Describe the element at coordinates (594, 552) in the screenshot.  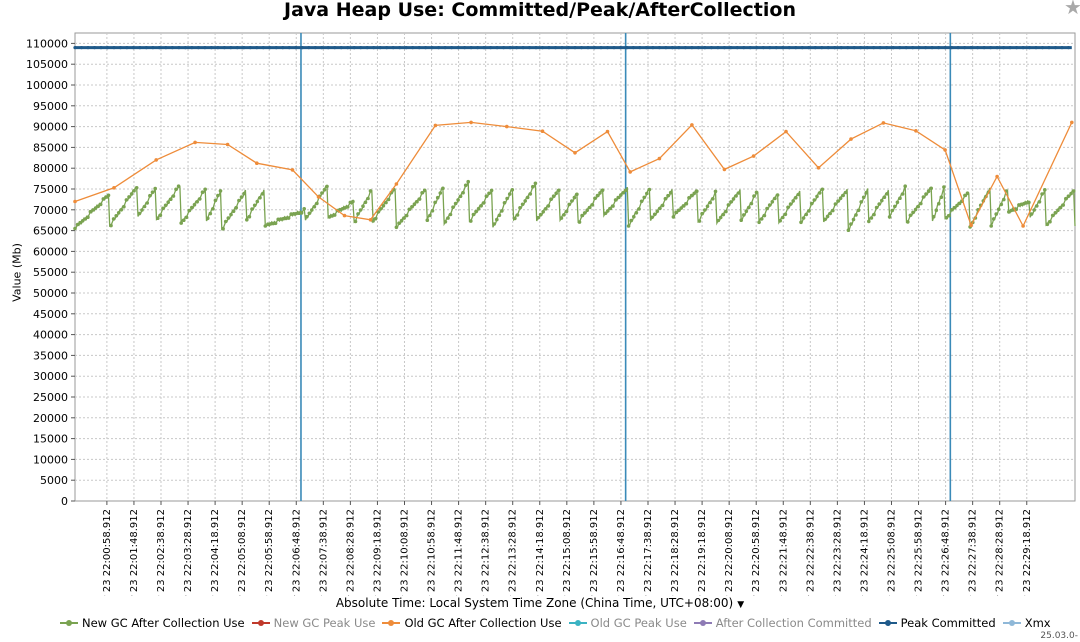
I see `x-tick-label: May 23 22:15:58.912` at that location.